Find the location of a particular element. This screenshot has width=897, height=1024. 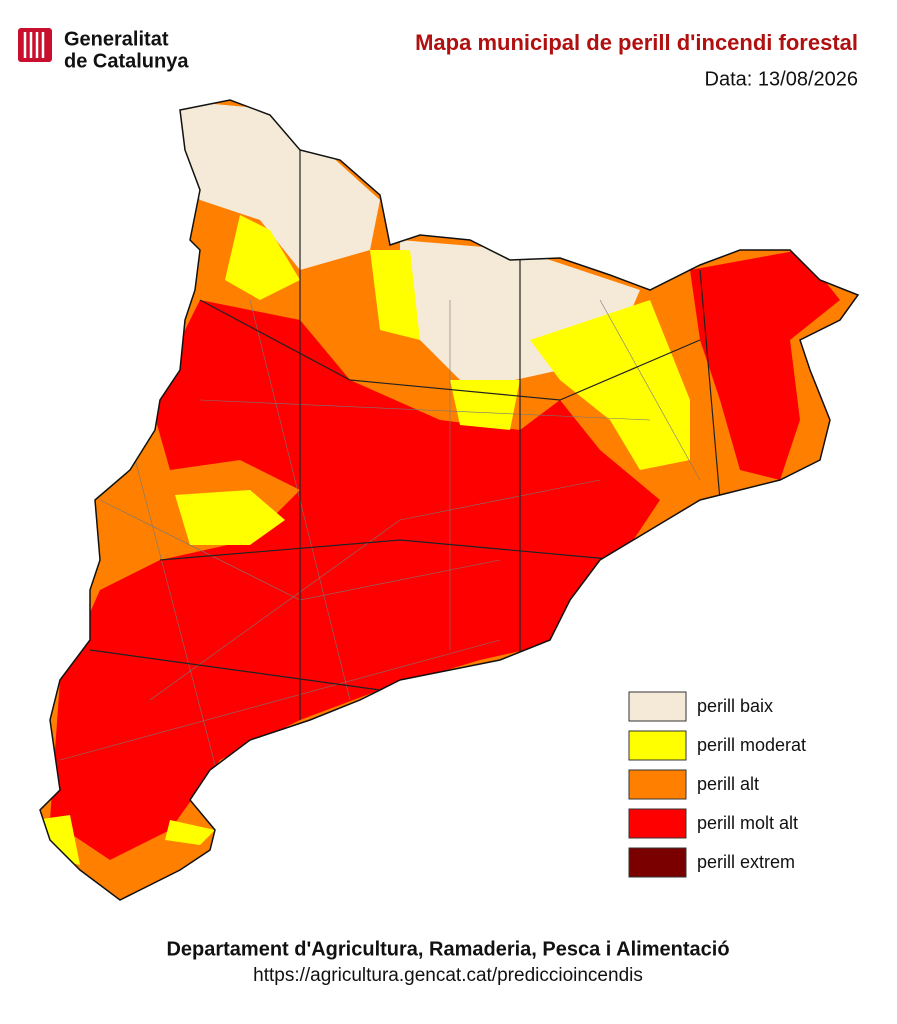

logo-emblem is located at coordinates (35, 45).